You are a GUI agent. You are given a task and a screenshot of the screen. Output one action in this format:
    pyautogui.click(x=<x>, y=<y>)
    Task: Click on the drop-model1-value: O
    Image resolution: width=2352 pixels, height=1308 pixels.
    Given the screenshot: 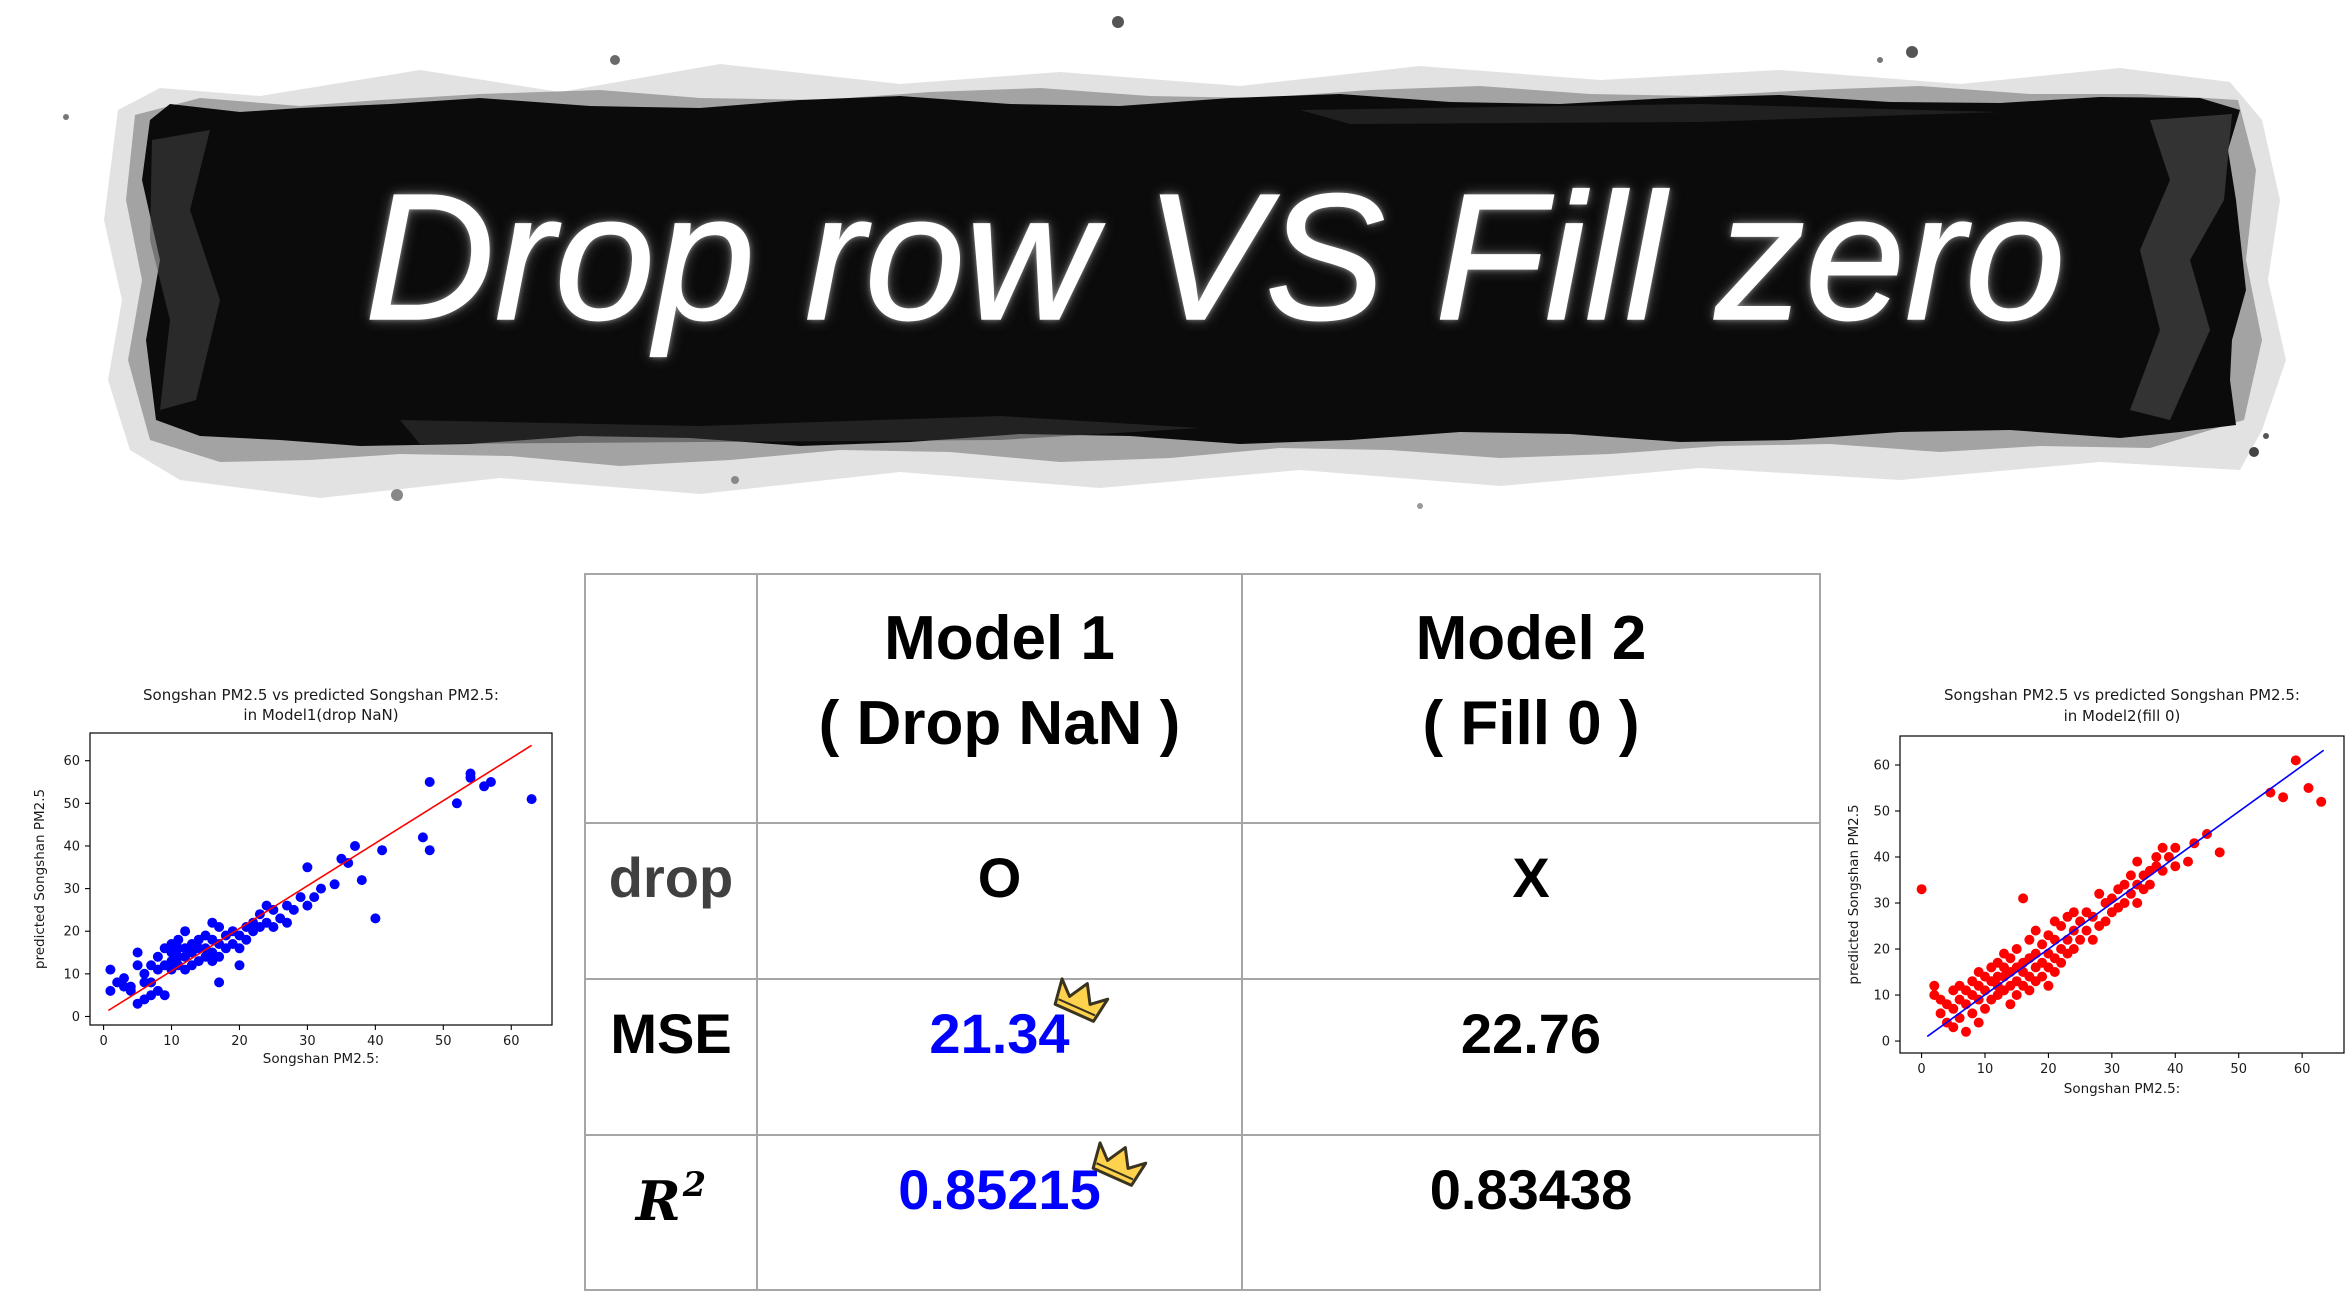 What is the action you would take?
    pyautogui.click(x=1000, y=902)
    